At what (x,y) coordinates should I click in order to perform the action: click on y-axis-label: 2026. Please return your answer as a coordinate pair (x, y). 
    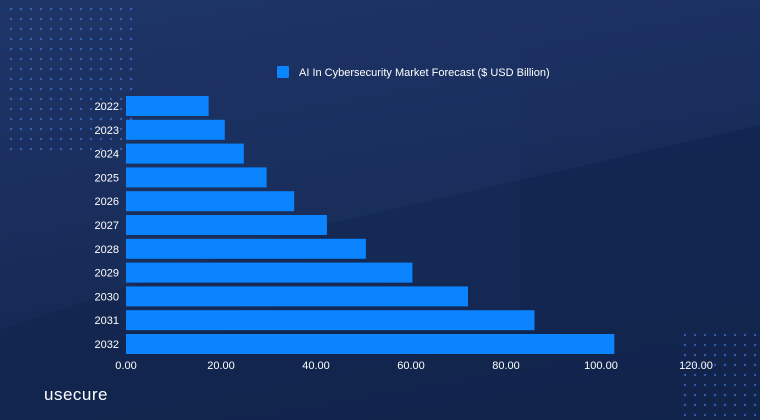
    Looking at the image, I should click on (107, 202).